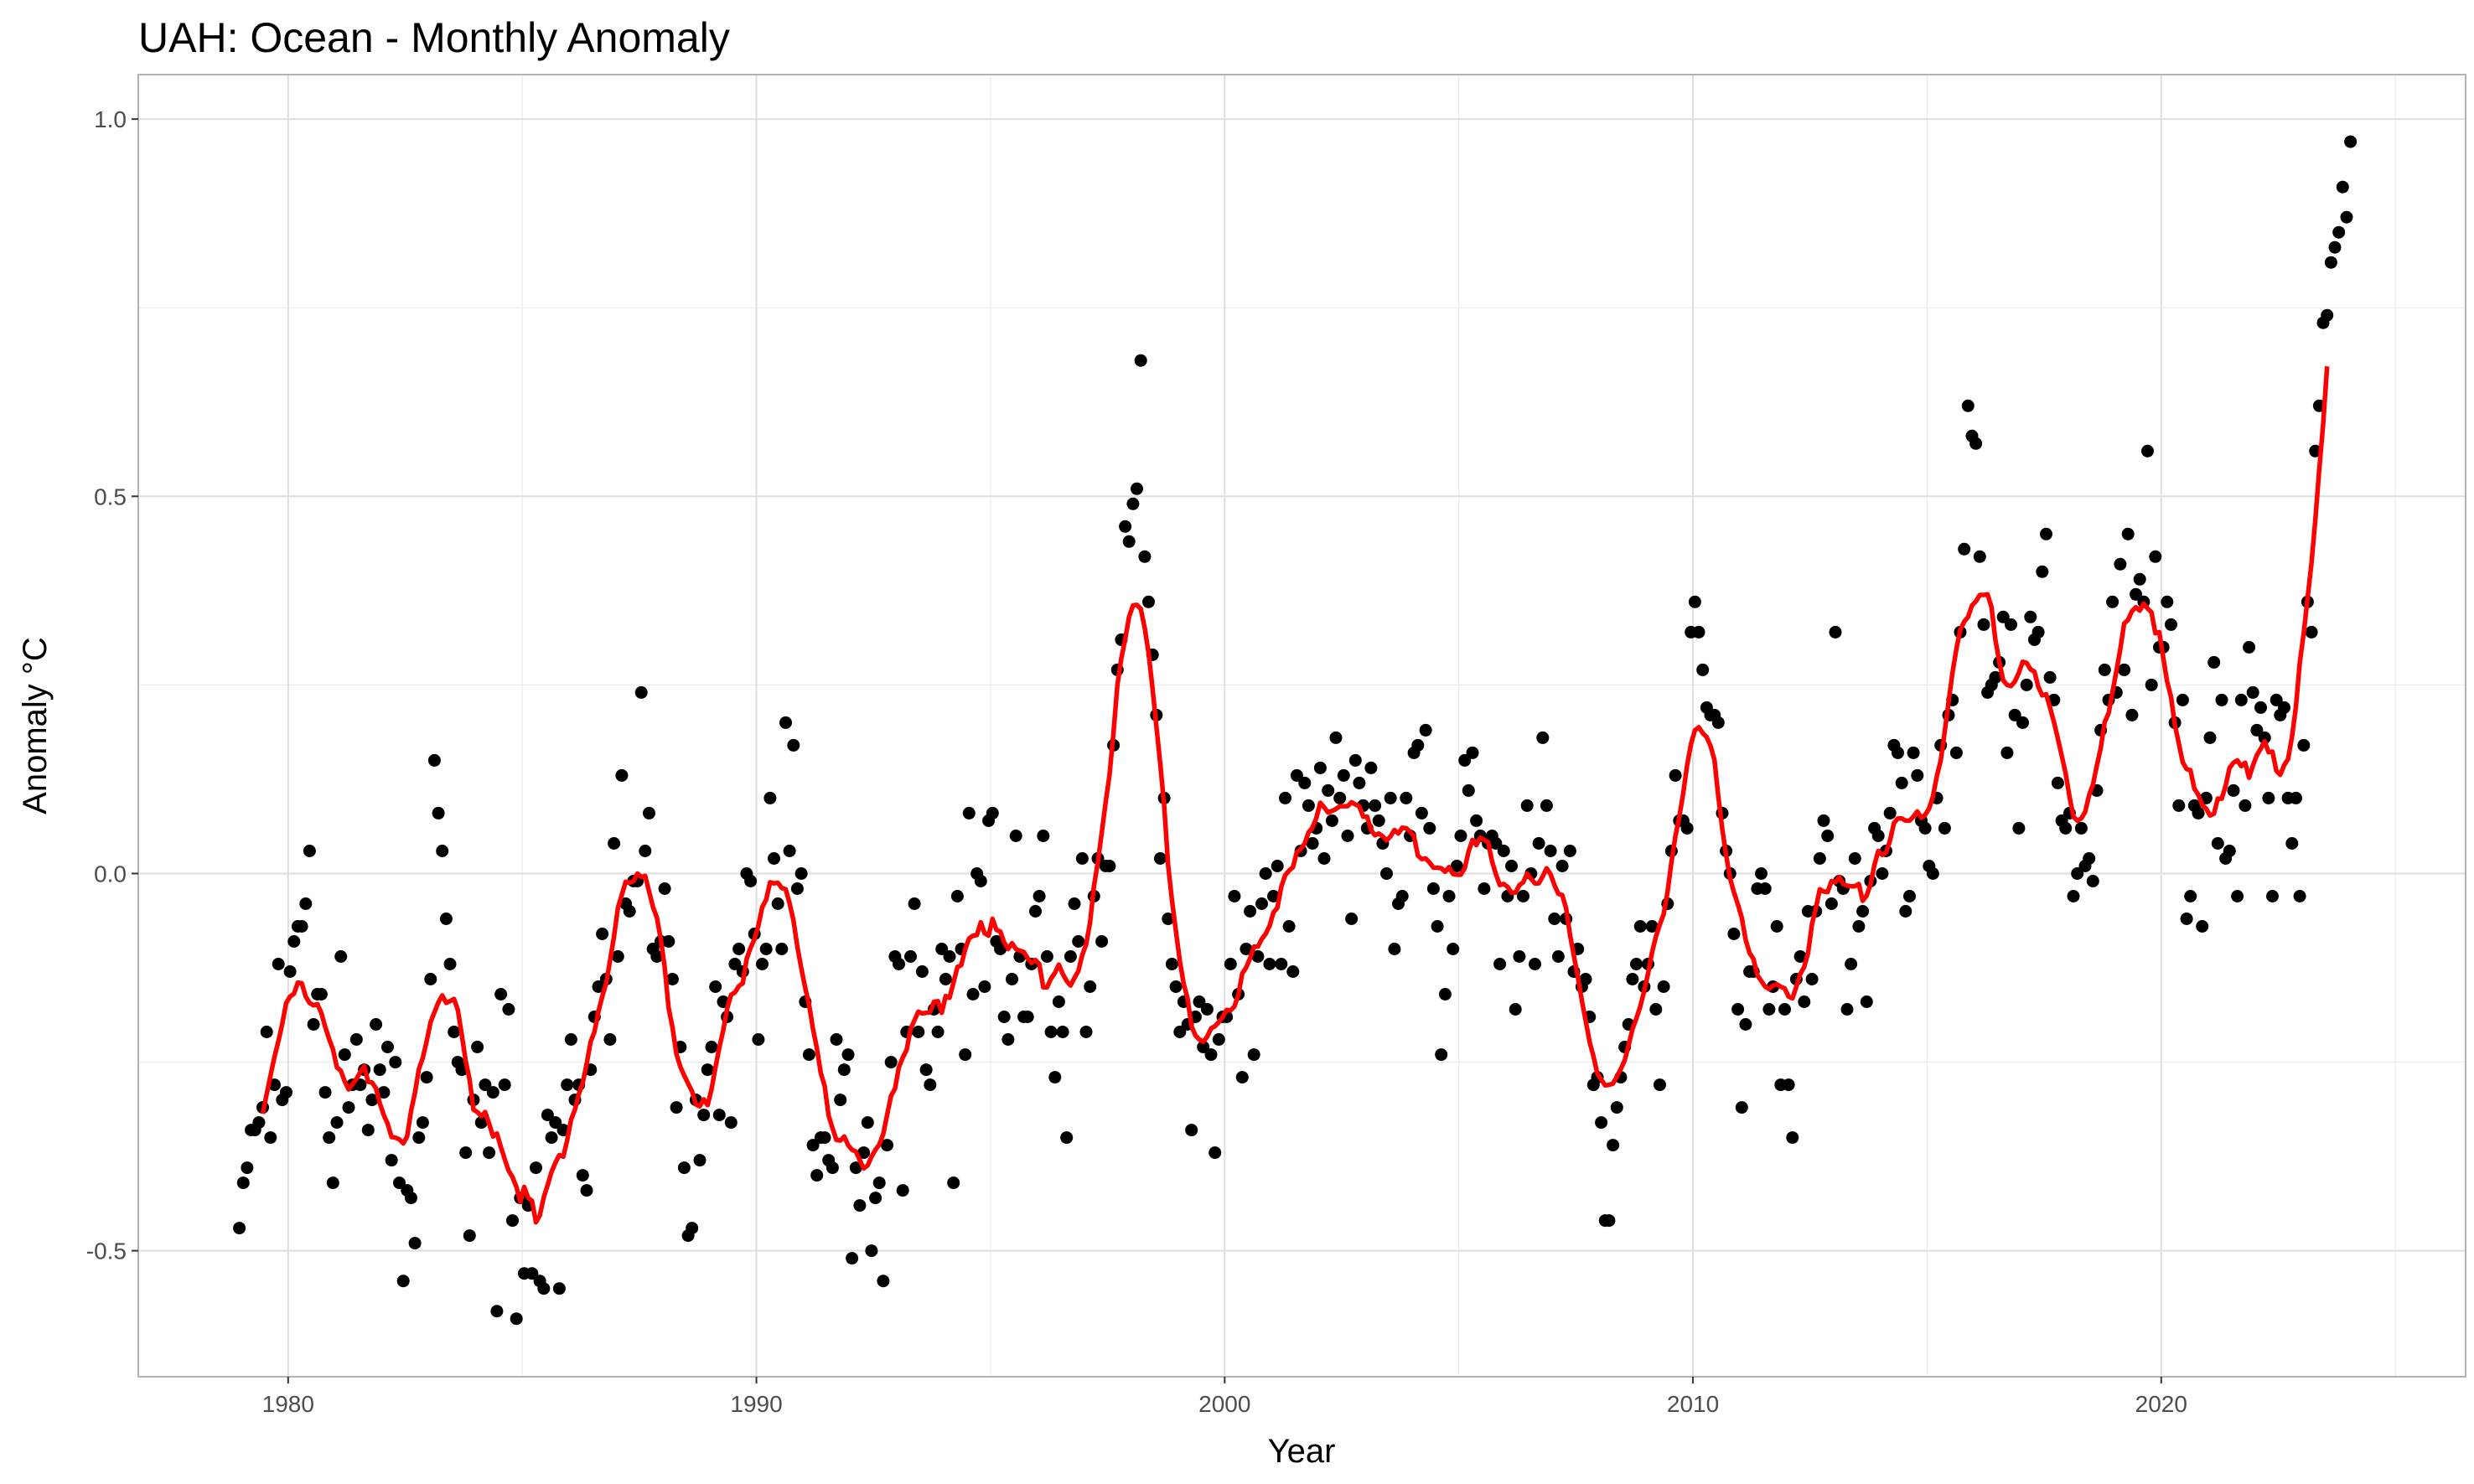  Describe the element at coordinates (35, 726) in the screenshot. I see `y-axis-title: Anomaly °C` at that location.